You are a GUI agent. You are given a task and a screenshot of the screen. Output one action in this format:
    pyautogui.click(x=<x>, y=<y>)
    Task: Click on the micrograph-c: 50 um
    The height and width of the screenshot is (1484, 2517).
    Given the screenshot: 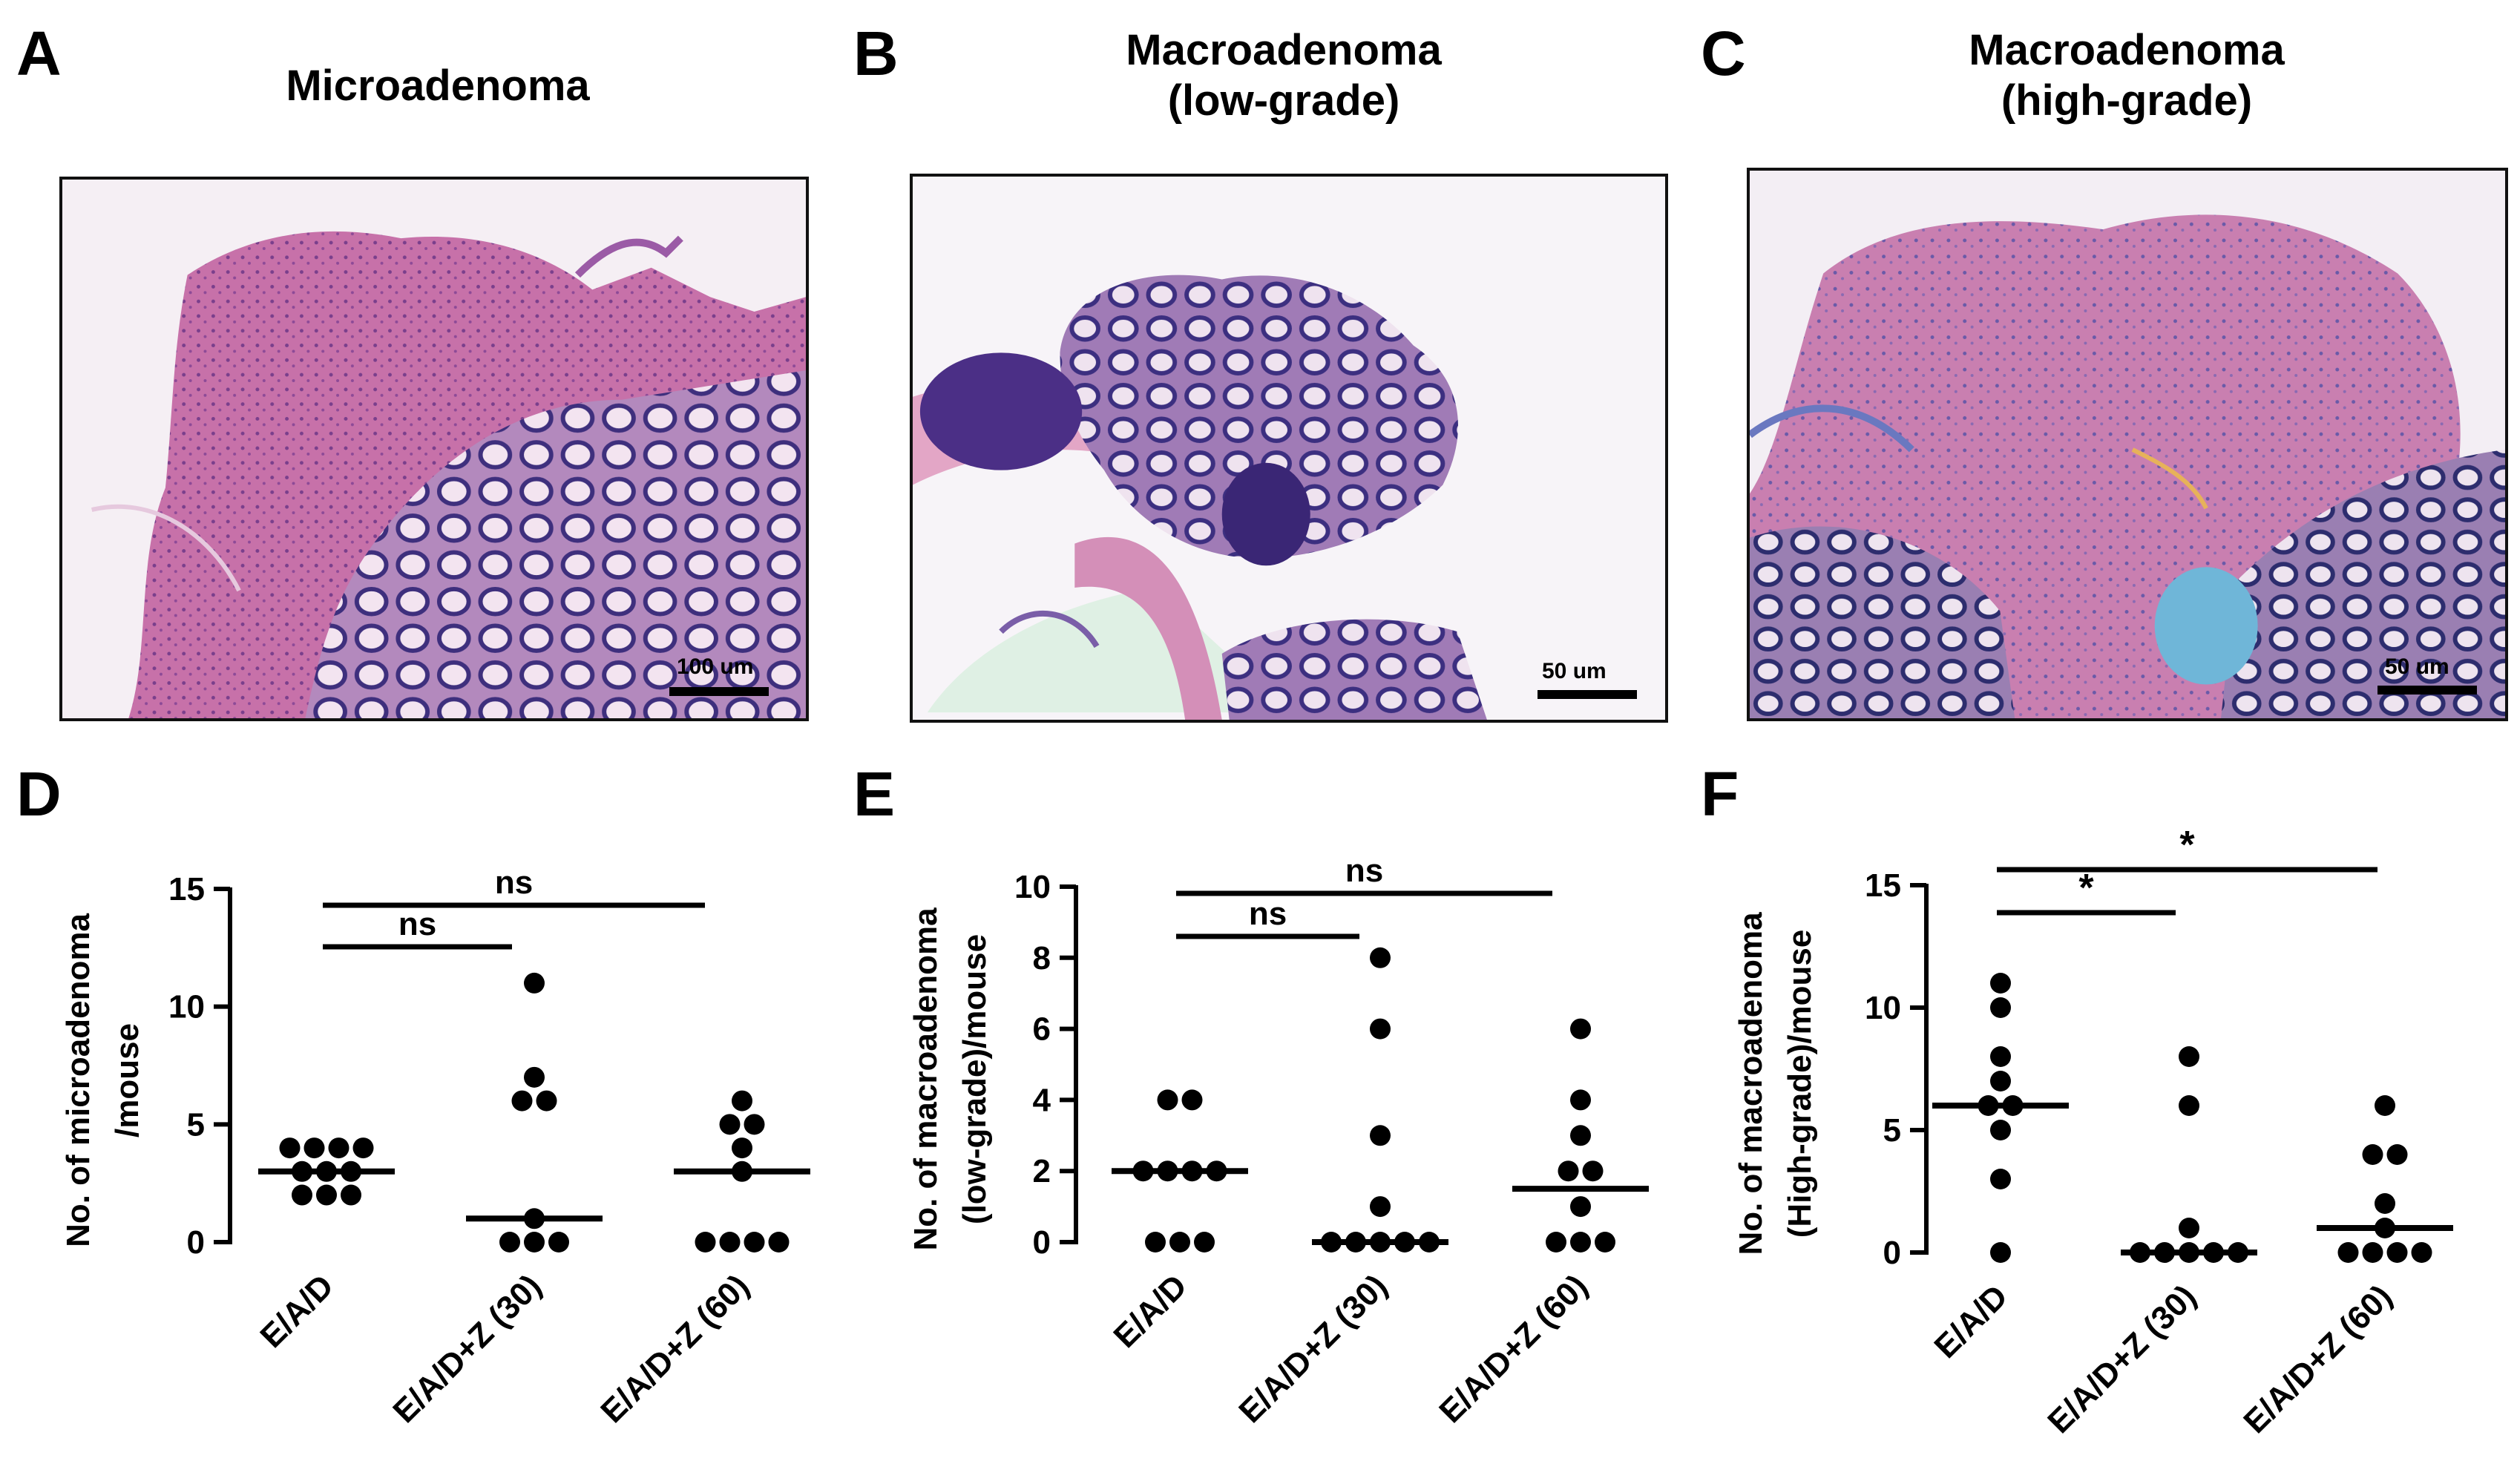 What is the action you would take?
    pyautogui.click(x=2127, y=444)
    